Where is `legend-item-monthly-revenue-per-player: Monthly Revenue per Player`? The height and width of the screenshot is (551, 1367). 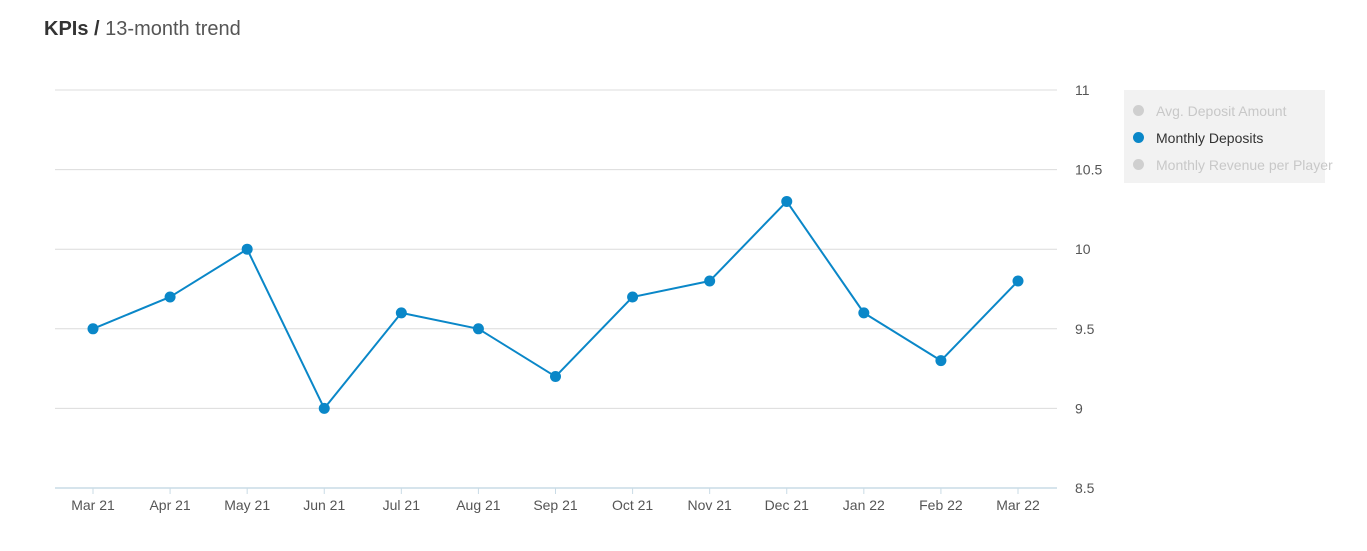
legend-item-monthly-revenue-per-player: Monthly Revenue per Player is located at coordinates (1228, 168).